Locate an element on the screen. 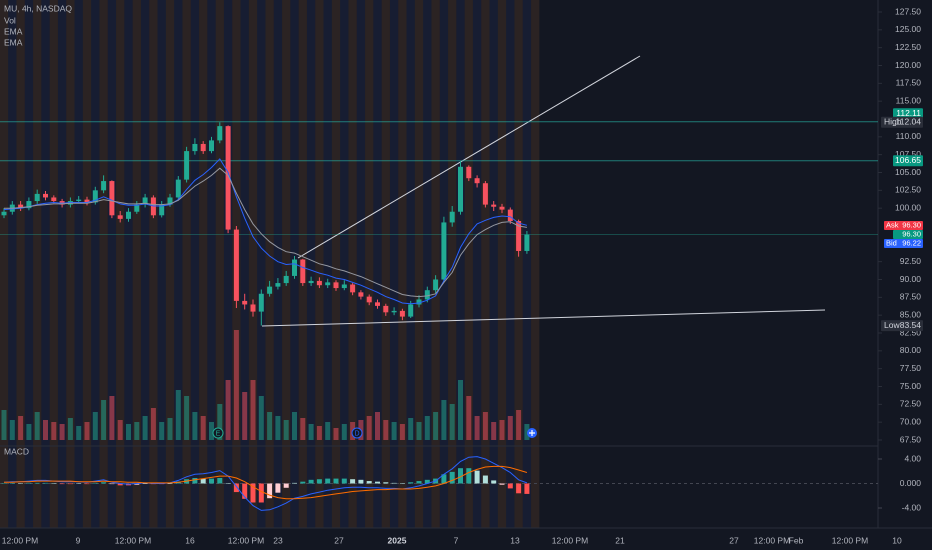 Image resolution: width=932 pixels, height=550 pixels. time-label: Feb is located at coordinates (796, 540).